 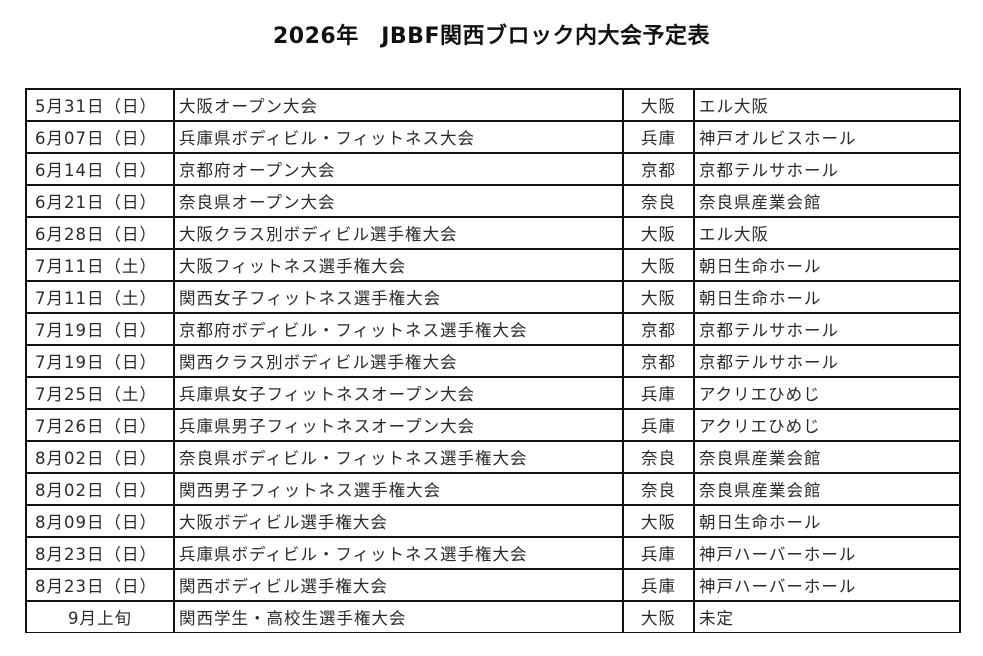 I want to click on event-cell: 関西クラス別ボディビル選手権大会, so click(x=398, y=361).